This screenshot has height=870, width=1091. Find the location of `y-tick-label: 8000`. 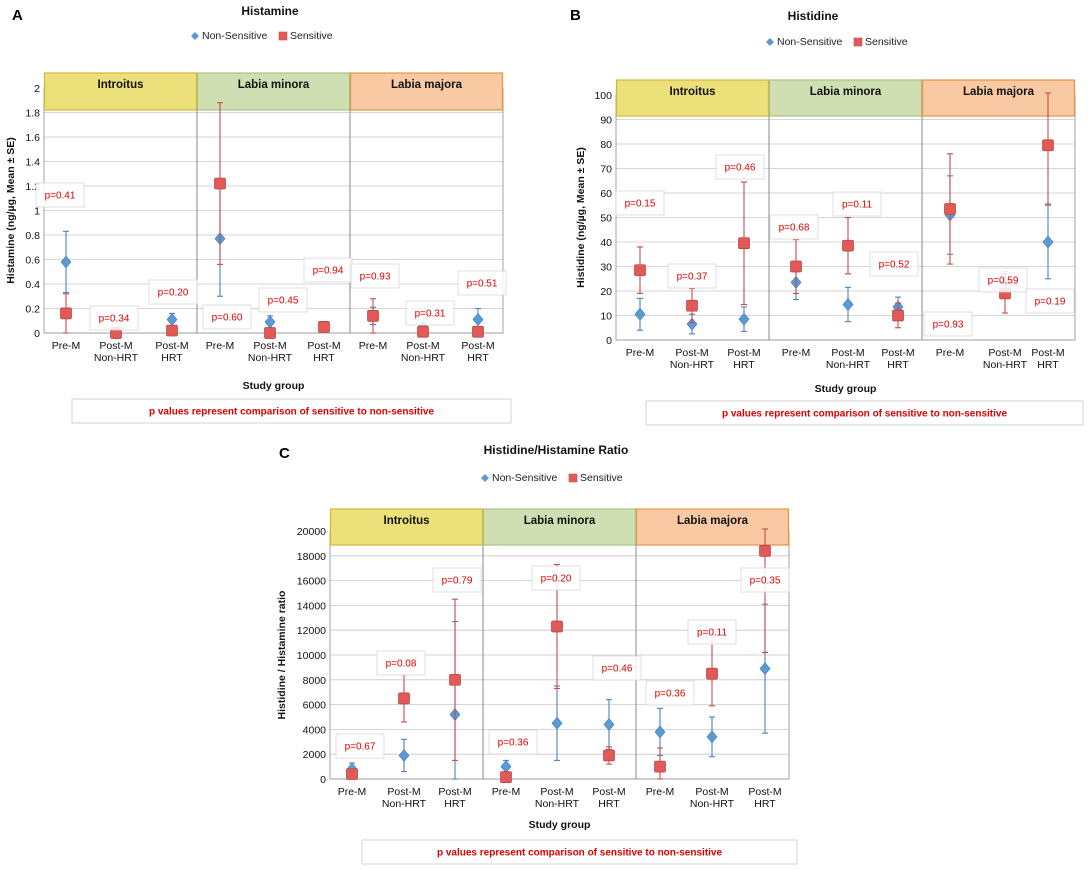

y-tick-label: 8000 is located at coordinates (315, 681).